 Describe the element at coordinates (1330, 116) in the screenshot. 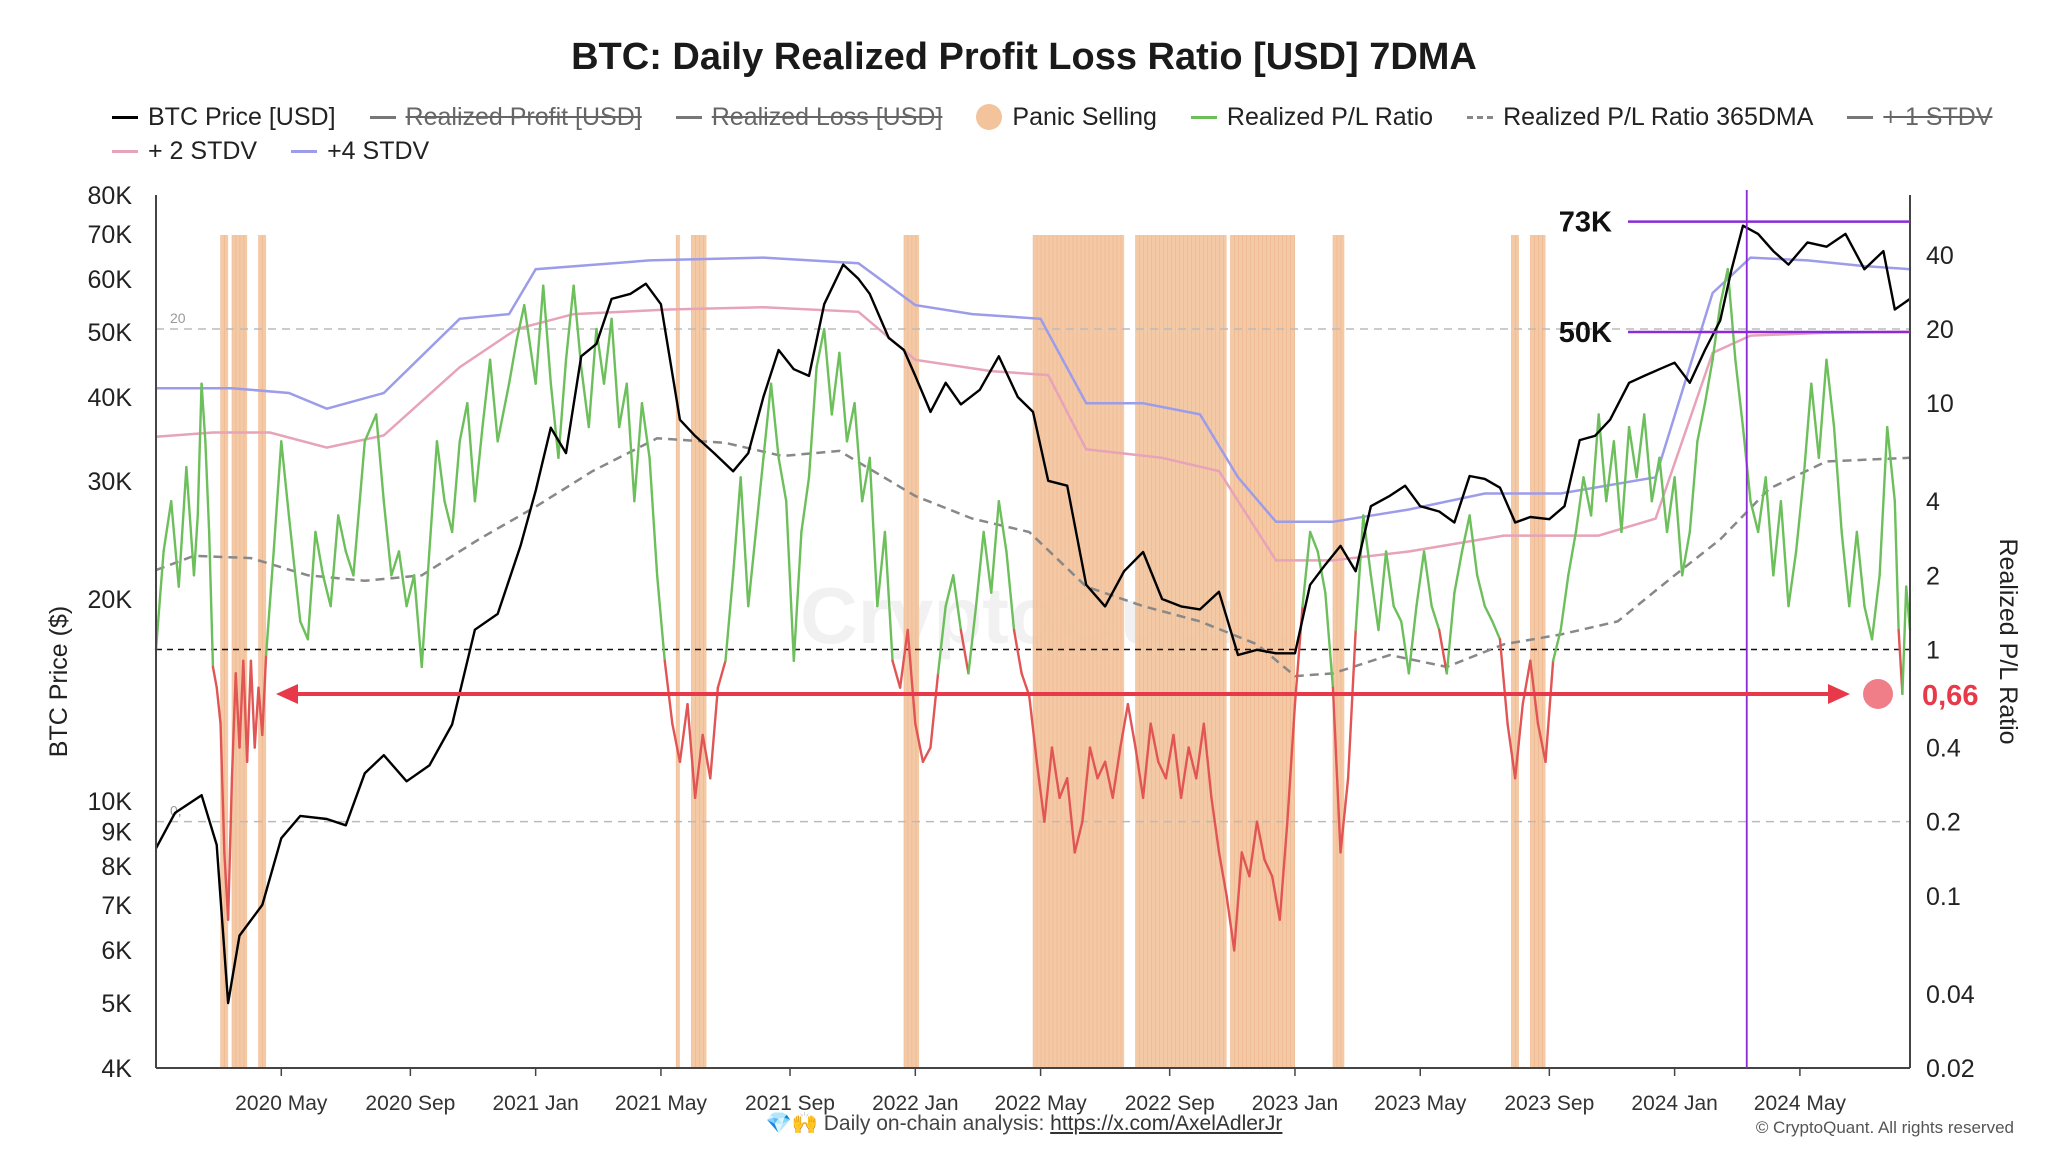

I see `legend-label: Realized P/L Ratio` at that location.